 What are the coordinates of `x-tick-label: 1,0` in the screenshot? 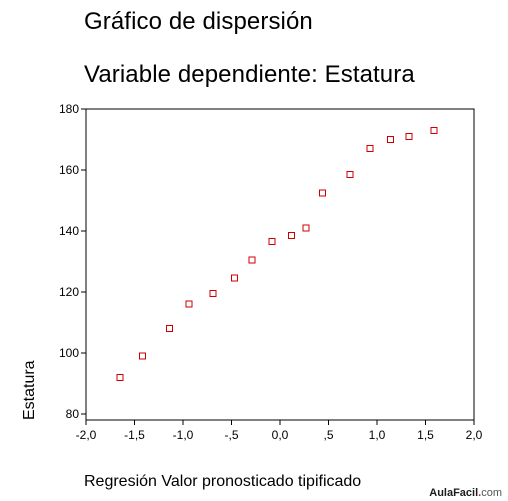 It's located at (377, 435).